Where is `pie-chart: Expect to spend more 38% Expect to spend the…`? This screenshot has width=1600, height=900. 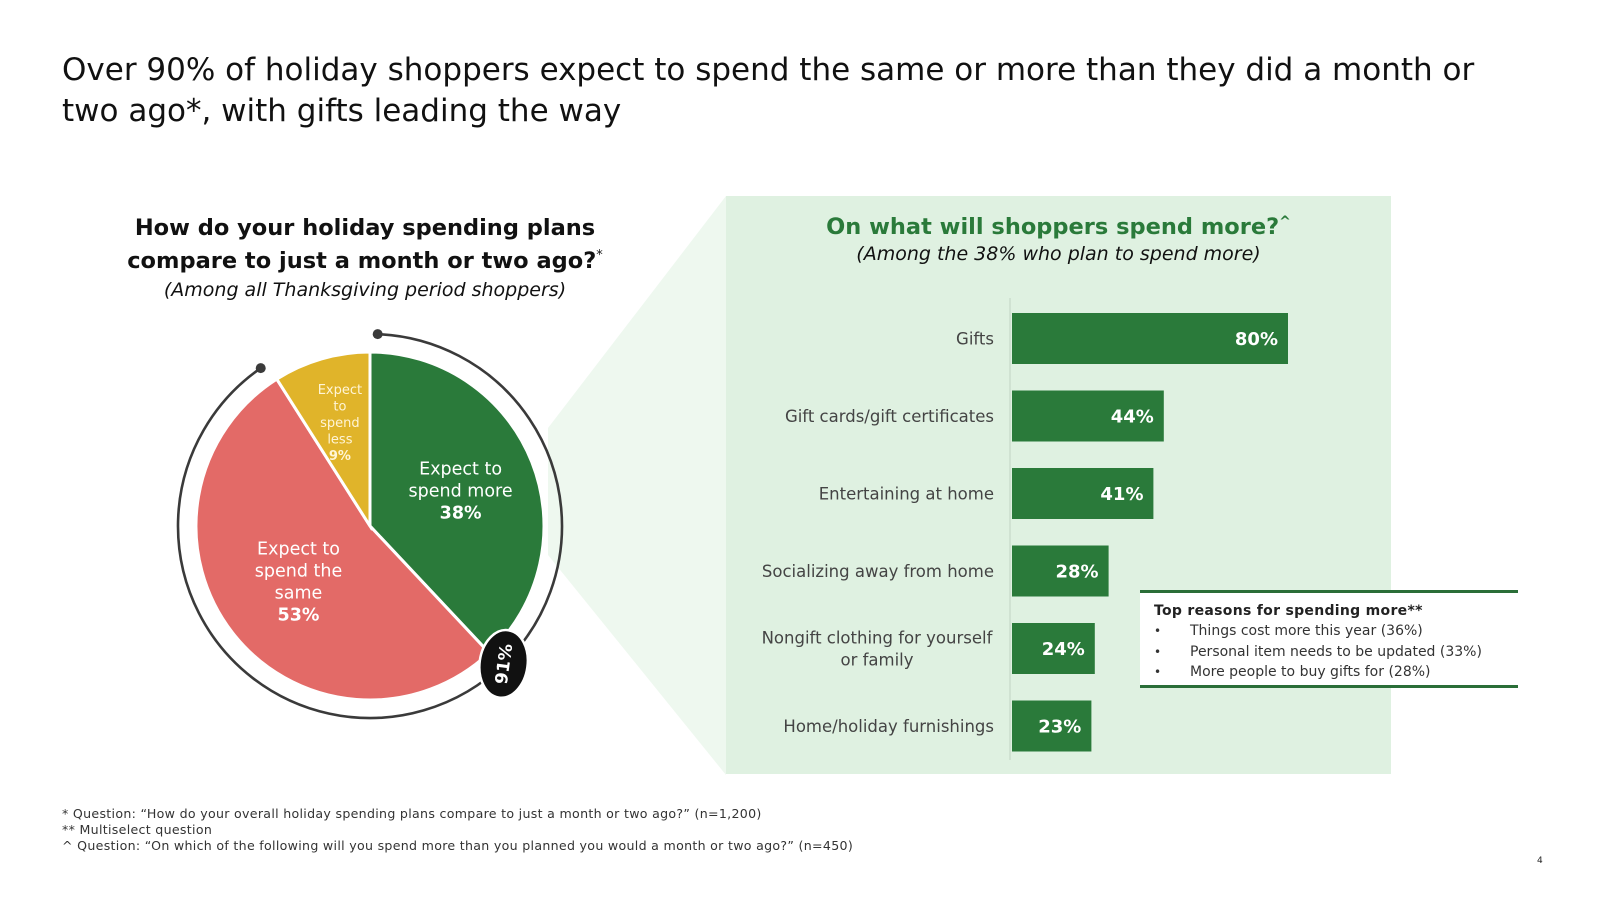
pie-chart: Expect to spend more 38% Expect to spend the… is located at coordinates (370, 524).